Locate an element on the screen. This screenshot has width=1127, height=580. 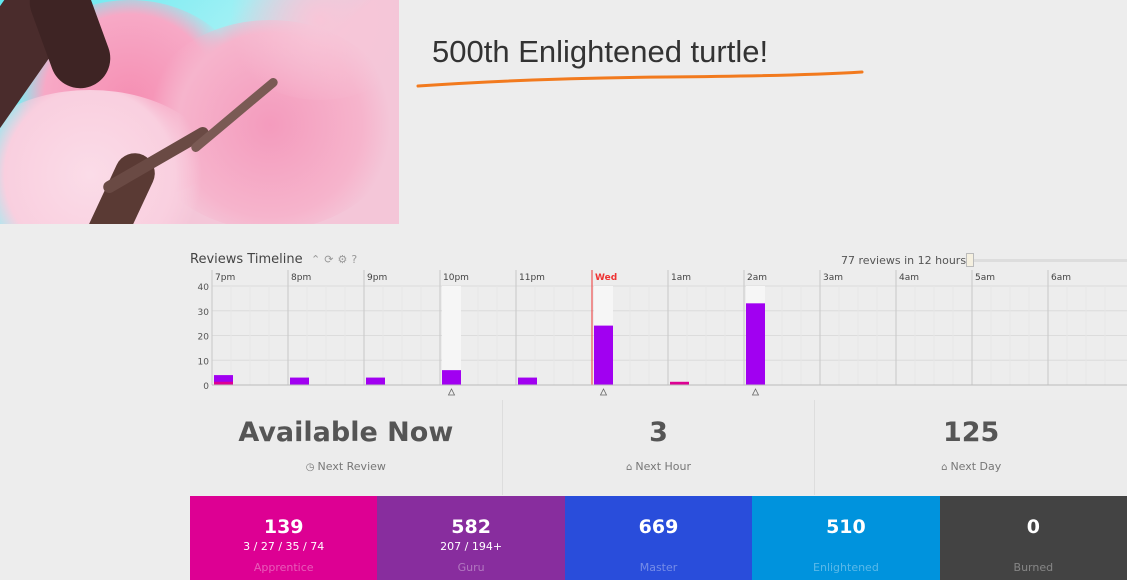
y-tick-label: 40 is located at coordinates (204, 288).